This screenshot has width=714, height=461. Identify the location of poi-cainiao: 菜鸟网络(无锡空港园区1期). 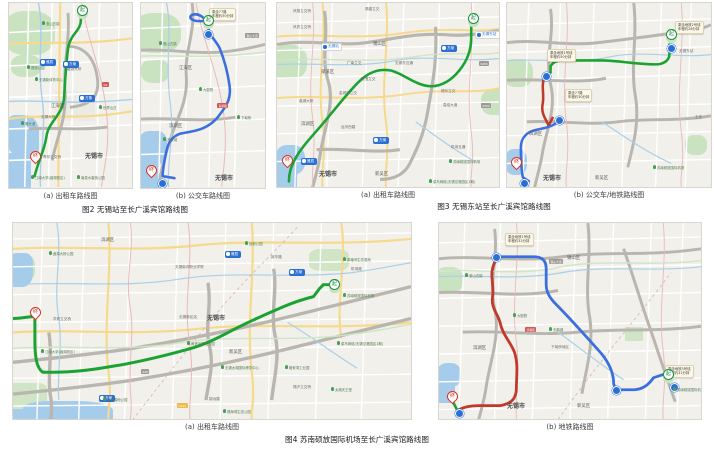
(452, 181).